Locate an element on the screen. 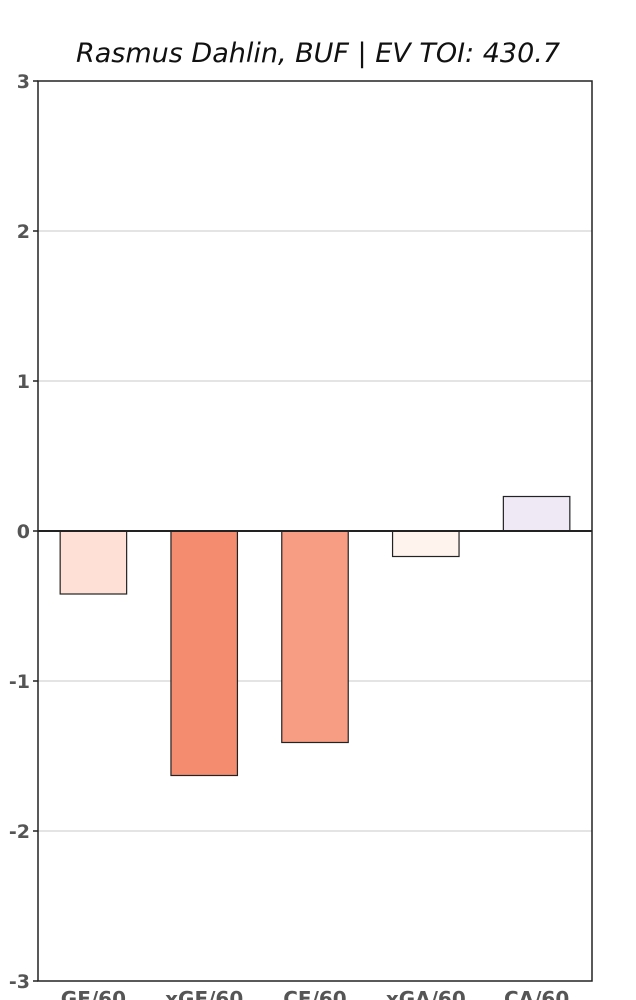 This screenshot has height=1000, width=636. x-category-label: xGA/60 is located at coordinates (426, 993).